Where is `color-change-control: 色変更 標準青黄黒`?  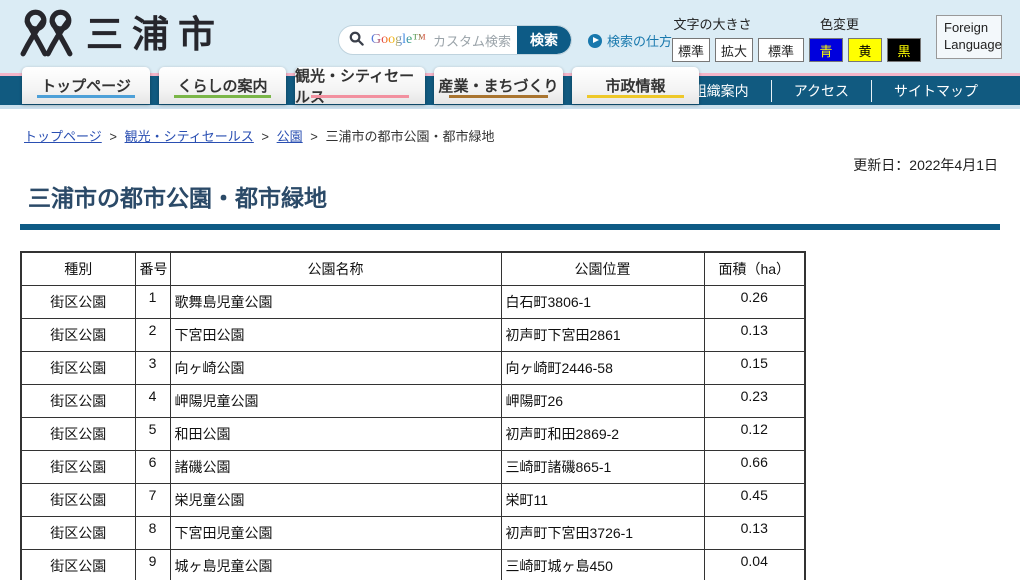 color-change-control: 色変更 標準青黄黒 is located at coordinates (839, 38).